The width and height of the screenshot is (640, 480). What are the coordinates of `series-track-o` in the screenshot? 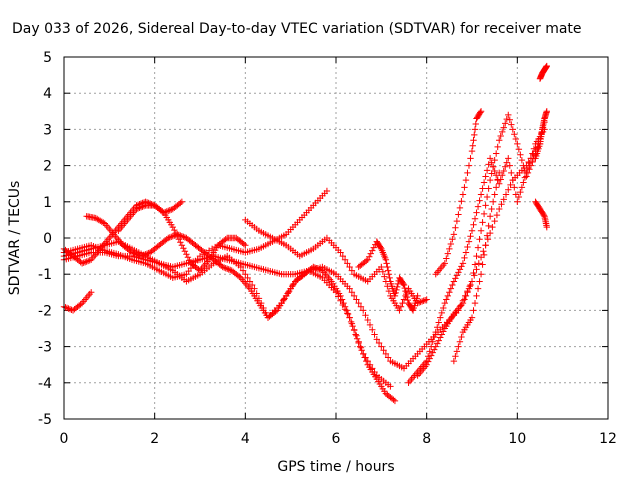 It's located at (541, 135).